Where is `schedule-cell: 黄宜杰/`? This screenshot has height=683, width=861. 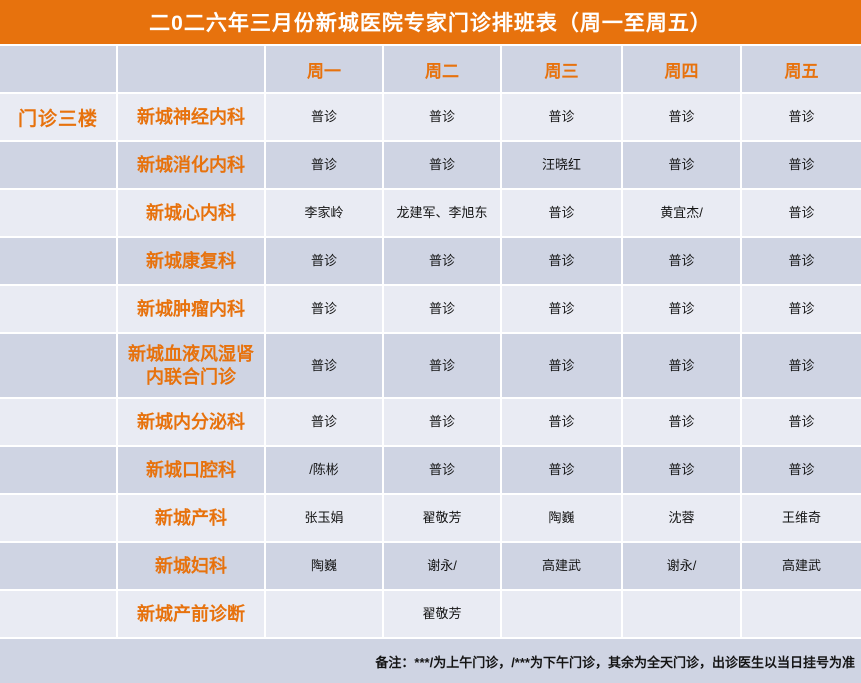
schedule-cell: 黄宜杰/ is located at coordinates (681, 213).